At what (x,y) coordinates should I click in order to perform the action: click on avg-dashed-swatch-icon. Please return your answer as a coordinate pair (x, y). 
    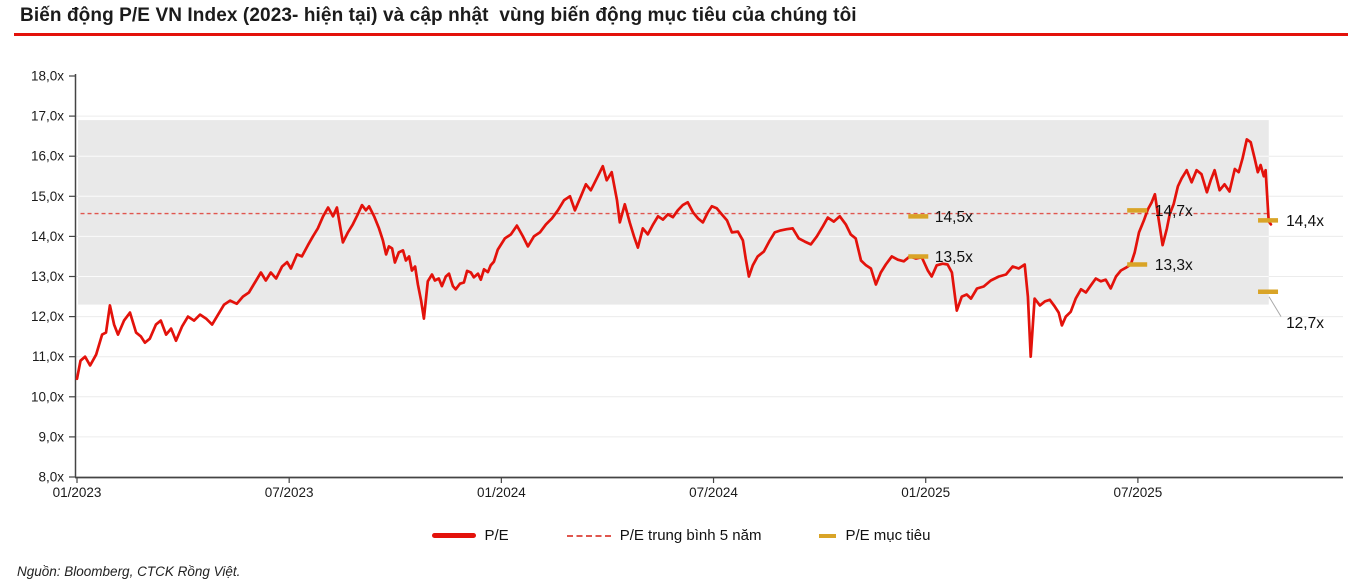
    Looking at the image, I should click on (588, 535).